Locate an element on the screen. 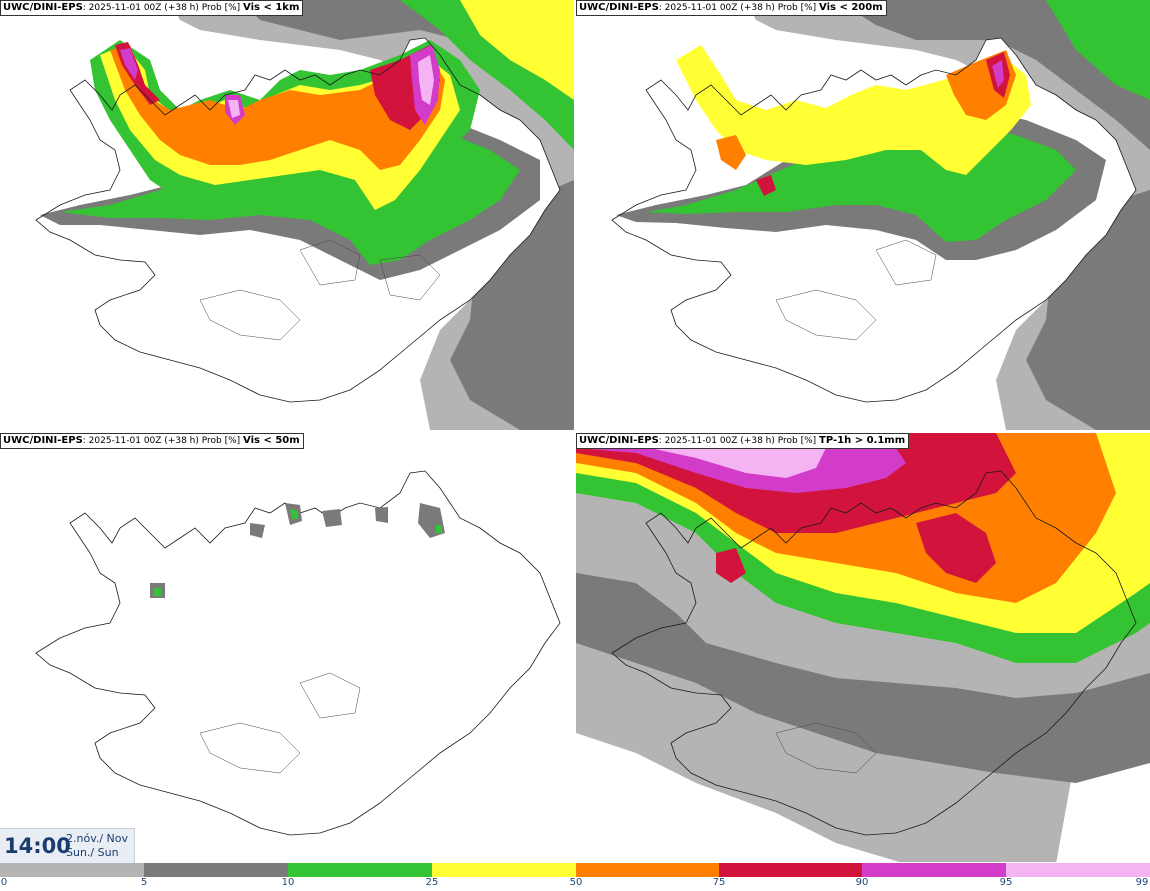  variable-name: TP-1h > 0.1mm is located at coordinates (862, 440).